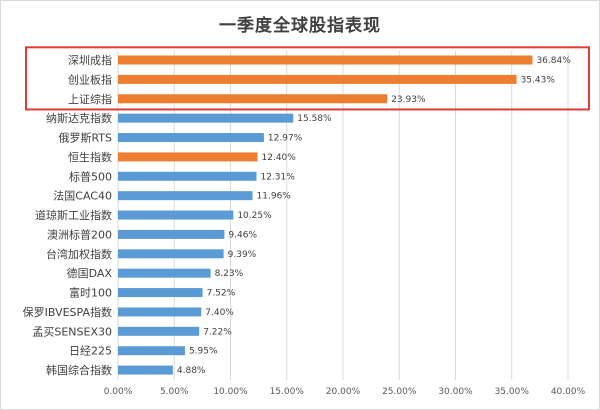  Describe the element at coordinates (72, 331) in the screenshot. I see `category-label: 孟买SENSEX30` at that location.